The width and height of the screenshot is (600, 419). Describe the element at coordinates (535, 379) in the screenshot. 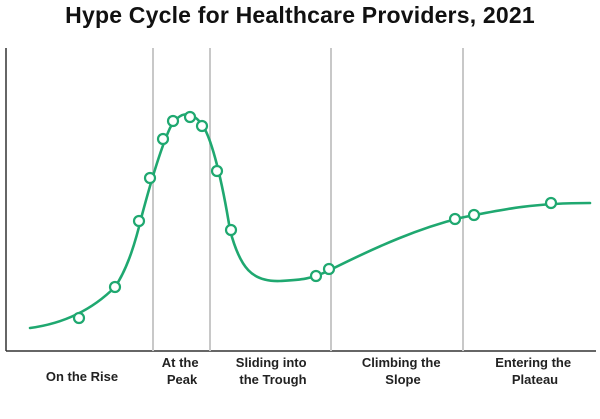

I see `phase-label-line: Plateau` at that location.